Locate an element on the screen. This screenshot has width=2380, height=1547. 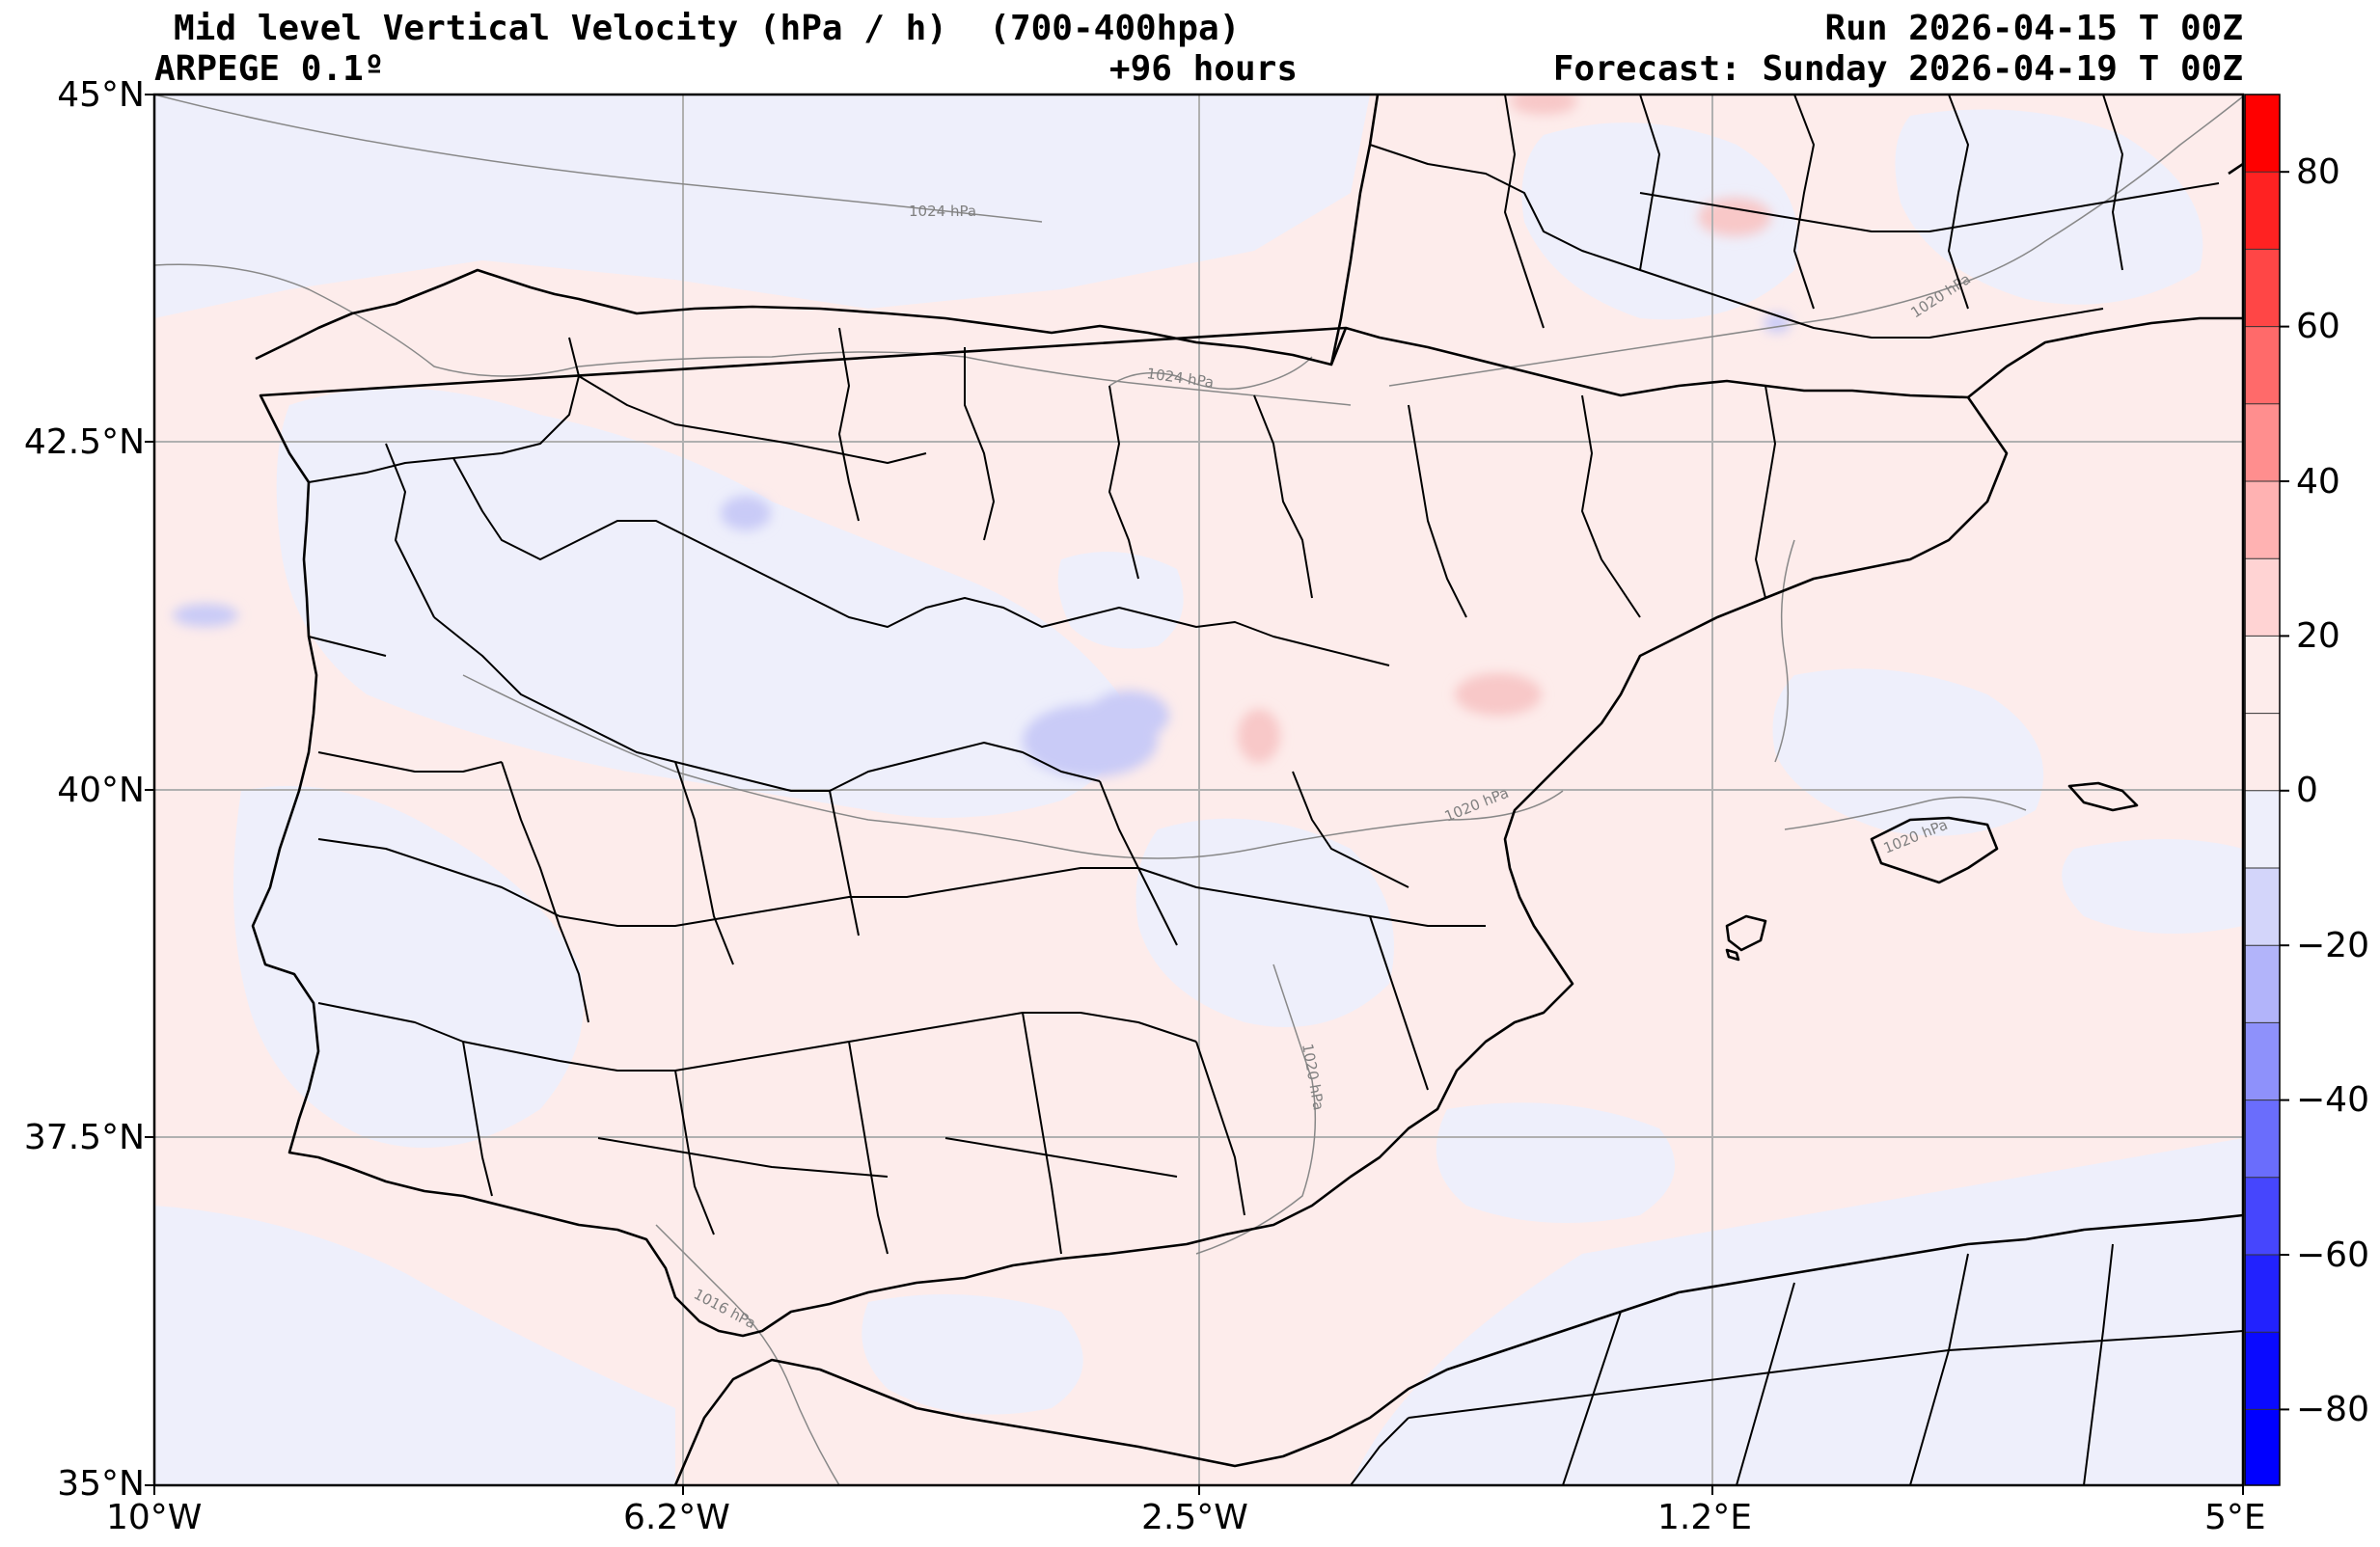
lon-tick-label: 10°W is located at coordinates (155, 1517).